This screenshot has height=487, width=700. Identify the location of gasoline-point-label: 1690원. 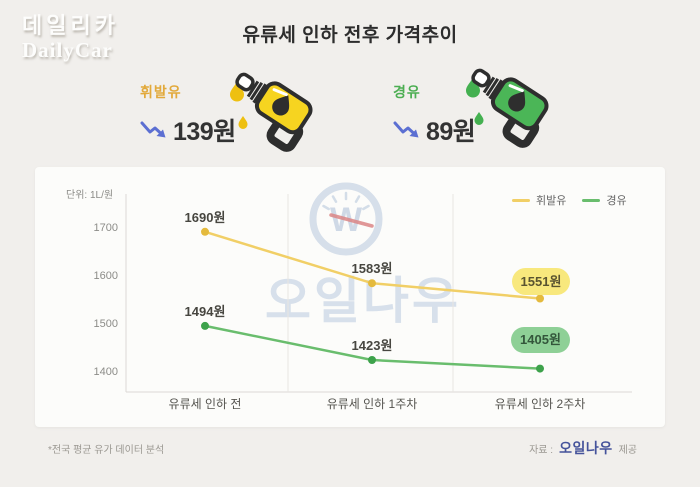
(205, 217).